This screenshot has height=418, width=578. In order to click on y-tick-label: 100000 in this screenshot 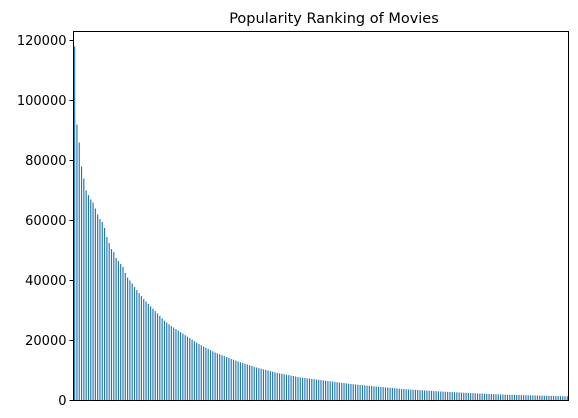, I will do `click(42, 101)`.